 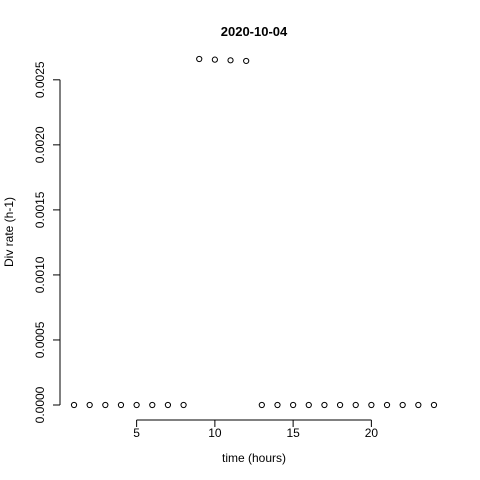 What do you see at coordinates (40, 79) in the screenshot?
I see `y-tick-label: 0.0025` at bounding box center [40, 79].